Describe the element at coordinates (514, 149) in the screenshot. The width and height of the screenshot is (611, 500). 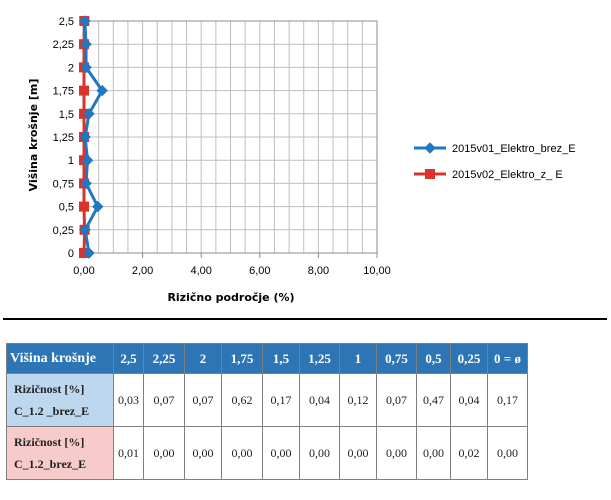
I see `legend-label: 2015v01_Elektro_brez_E` at that location.